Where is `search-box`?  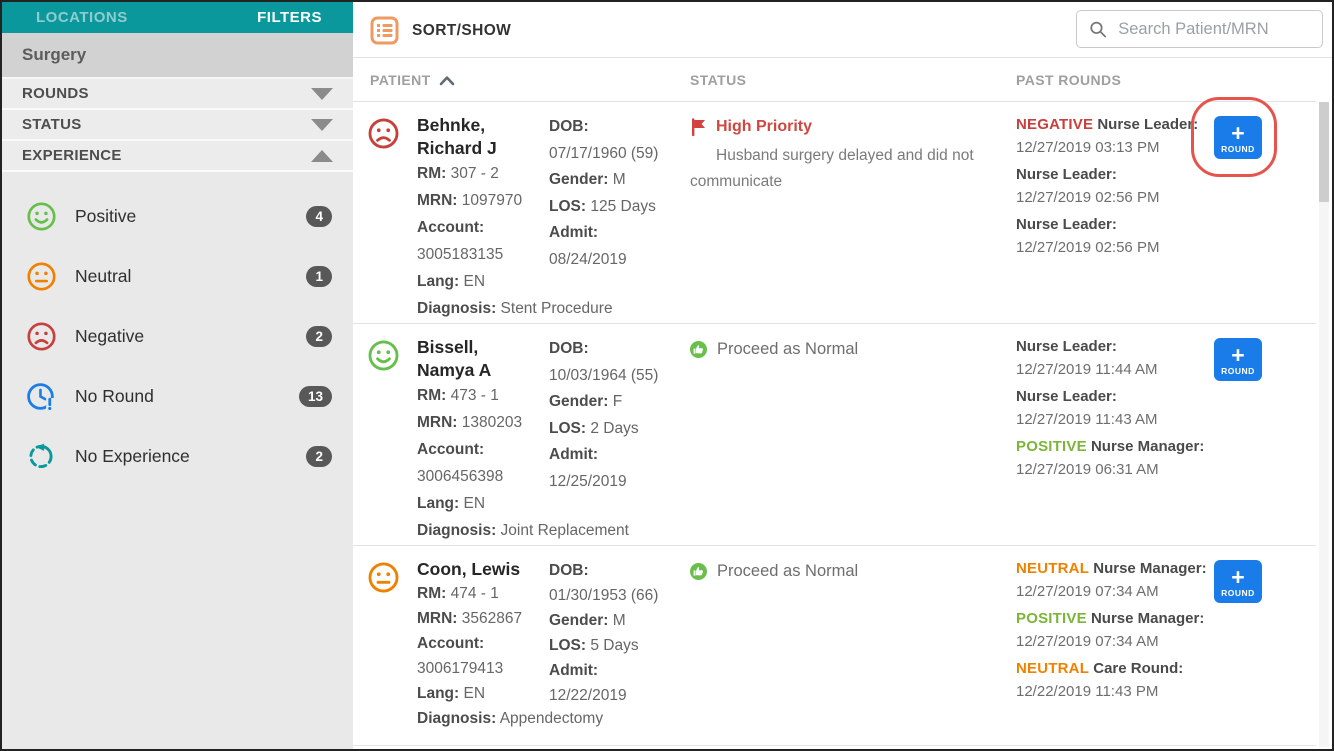
search-box is located at coordinates (1199, 29).